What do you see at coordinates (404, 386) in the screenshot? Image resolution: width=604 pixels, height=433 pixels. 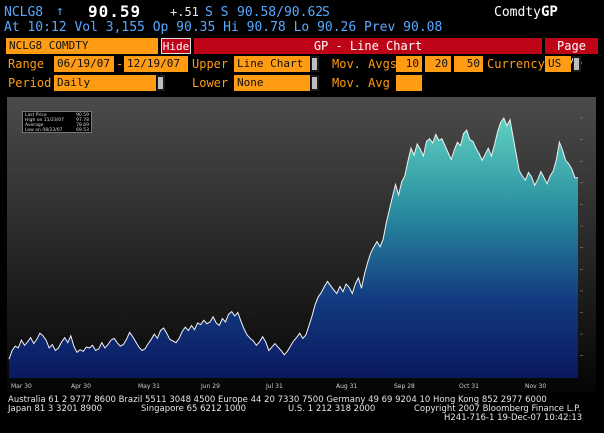 I see `x-tick-label: Sep 28` at bounding box center [404, 386].